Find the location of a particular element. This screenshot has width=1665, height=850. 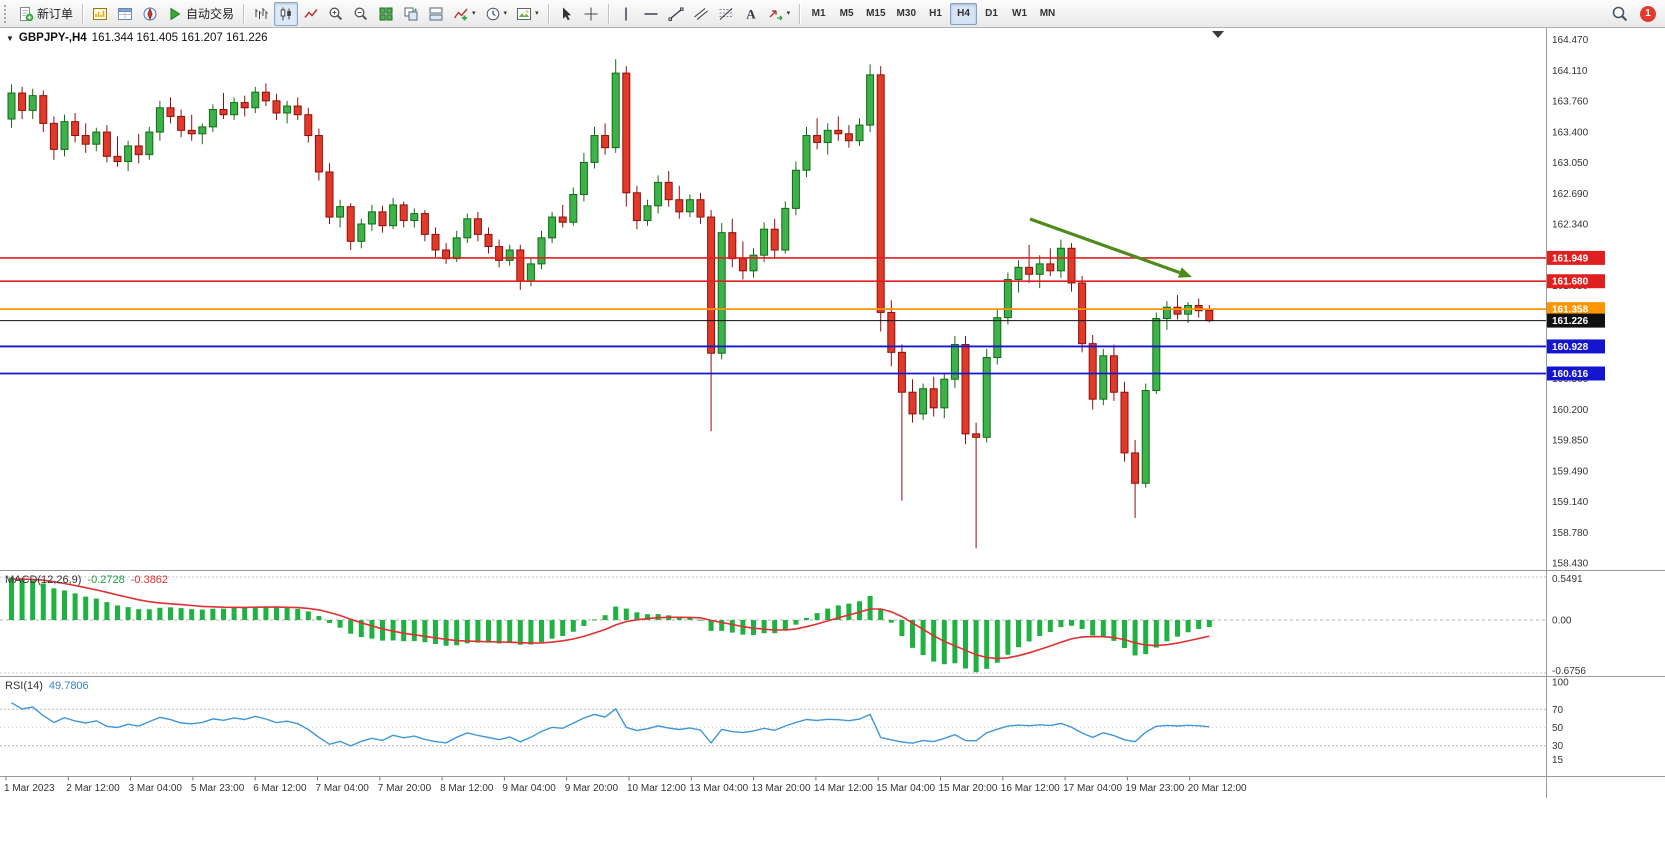

candles-chart-type-button is located at coordinates (286, 13).